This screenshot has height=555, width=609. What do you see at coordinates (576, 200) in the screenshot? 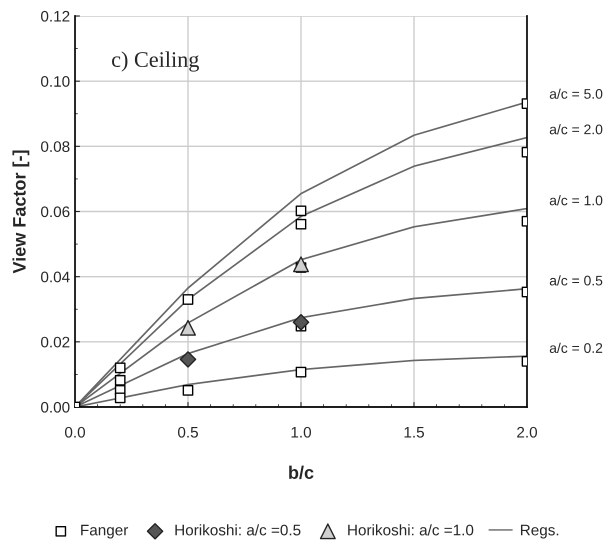
I see `text: a/c = 1.0` at bounding box center [576, 200].